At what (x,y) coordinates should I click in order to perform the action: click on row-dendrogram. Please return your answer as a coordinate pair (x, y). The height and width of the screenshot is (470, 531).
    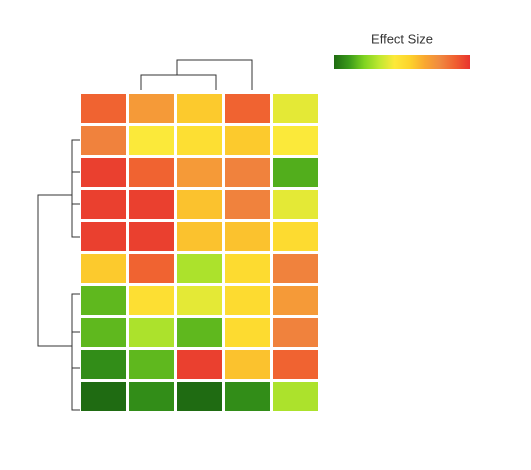
    Looking at the image, I should click on (58, 275).